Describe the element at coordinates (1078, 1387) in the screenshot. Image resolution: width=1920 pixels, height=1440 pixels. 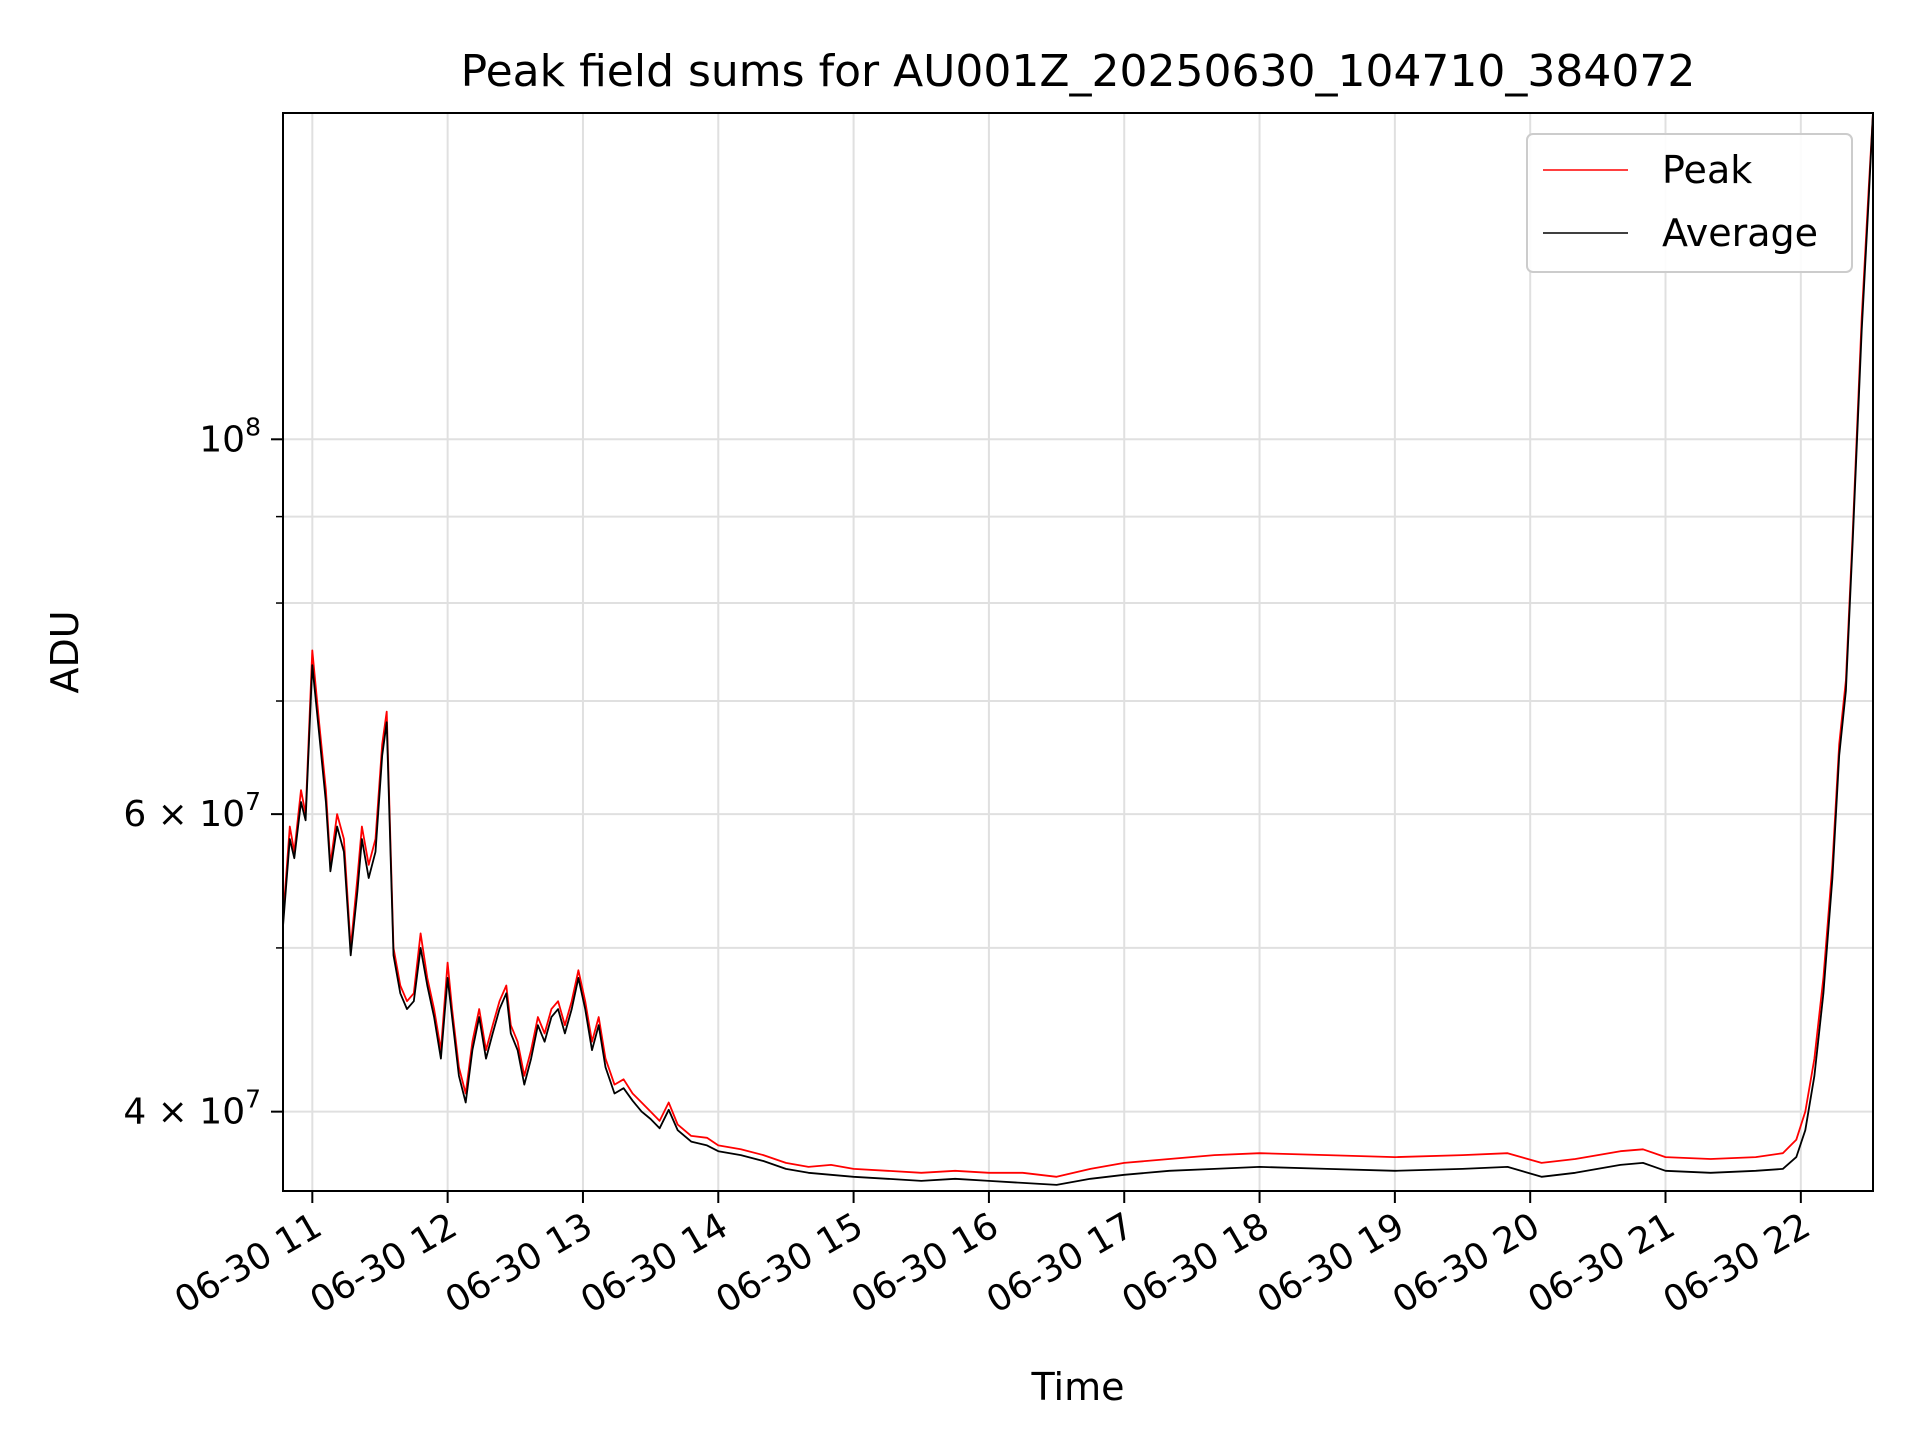
I see `x-axis-label: Time` at that location.